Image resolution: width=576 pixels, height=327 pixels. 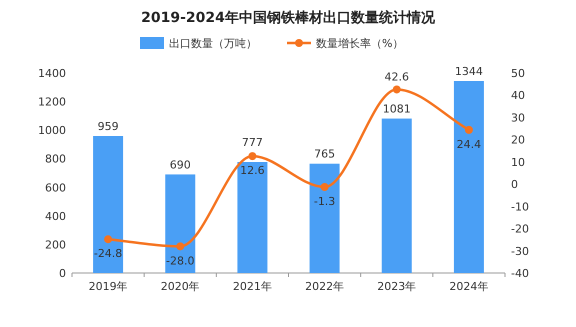 What do you see at coordinates (520, 273) in the screenshot?
I see `y2-tick-label: -40` at bounding box center [520, 273].